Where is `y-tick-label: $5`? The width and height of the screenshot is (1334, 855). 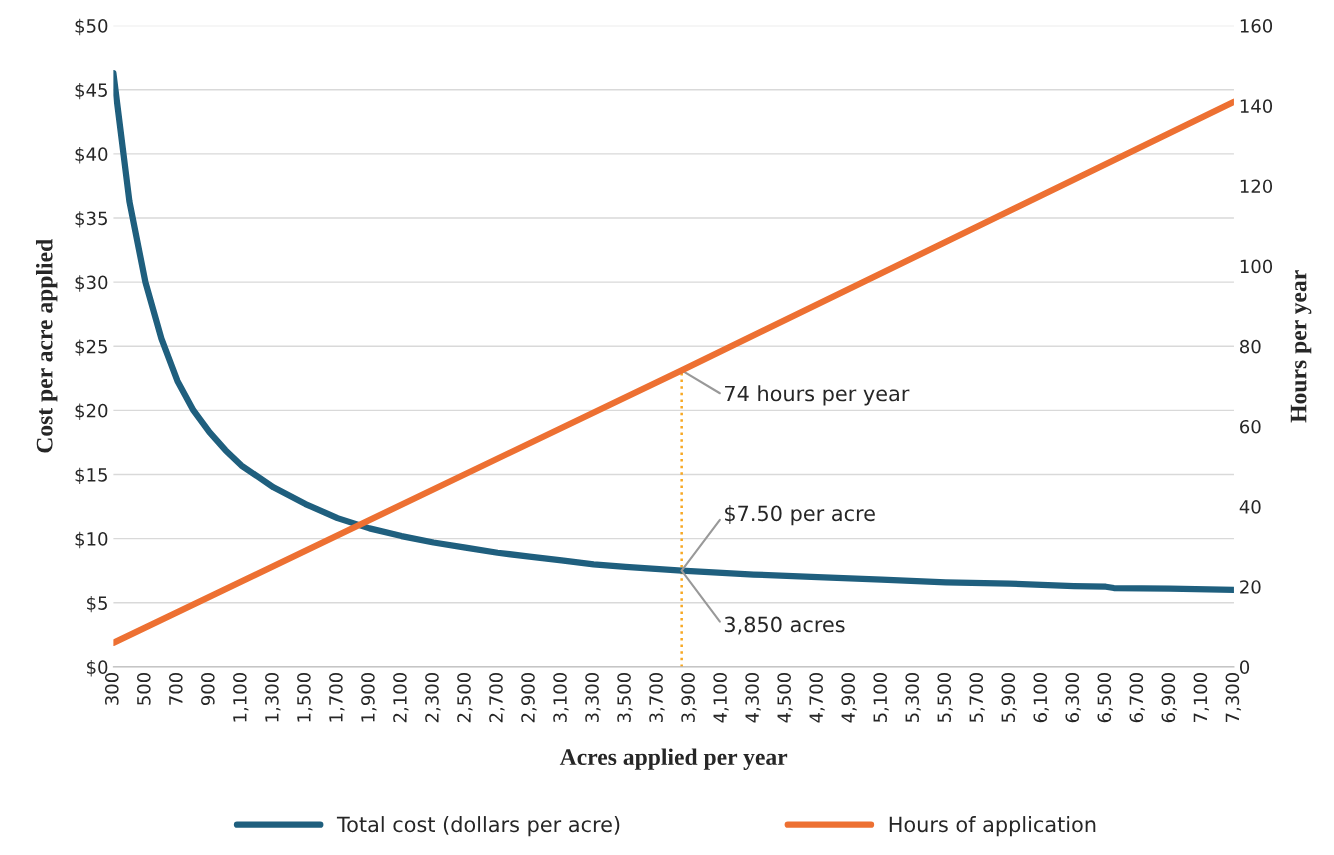 y-tick-label: $5 is located at coordinates (97, 604).